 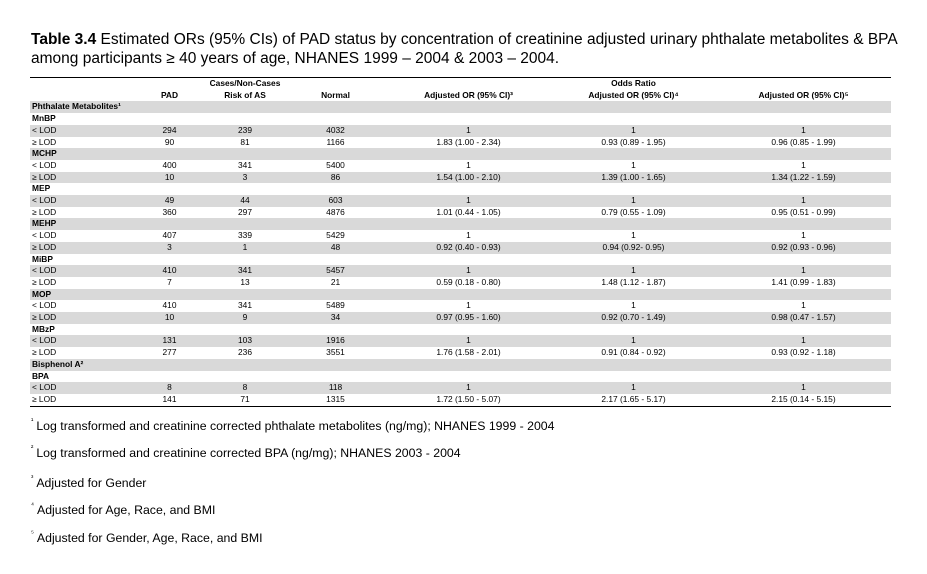 What do you see at coordinates (633, 94) in the screenshot?
I see `col-header-or4: Adjusted OR (95% CI)⁴` at bounding box center [633, 94].